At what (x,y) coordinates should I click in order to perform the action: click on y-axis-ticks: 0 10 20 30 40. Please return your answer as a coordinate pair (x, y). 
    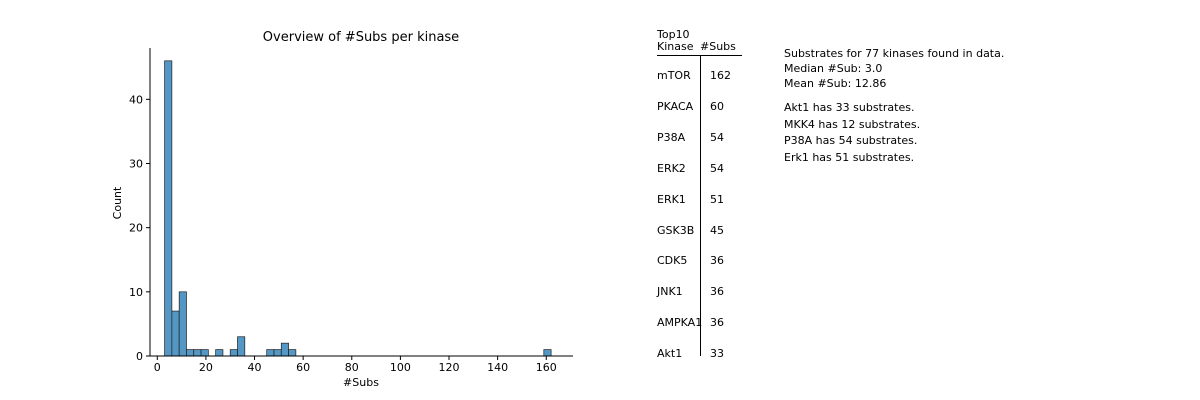
    Looking at the image, I should click on (139, 228).